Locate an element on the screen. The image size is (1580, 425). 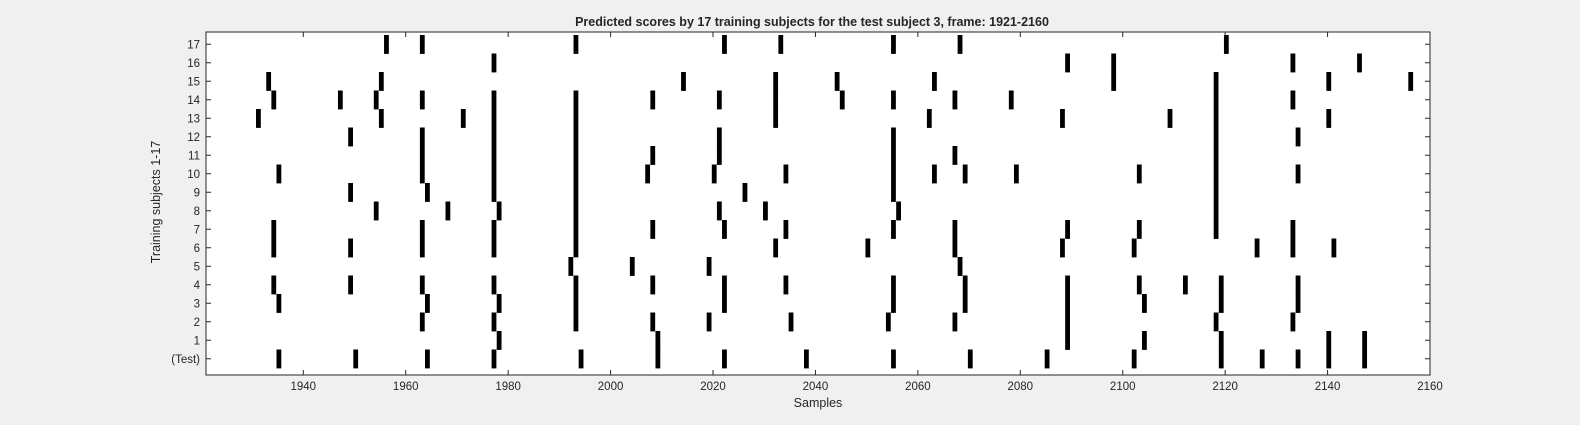
y-tick-label: 8 is located at coordinates (197, 212).